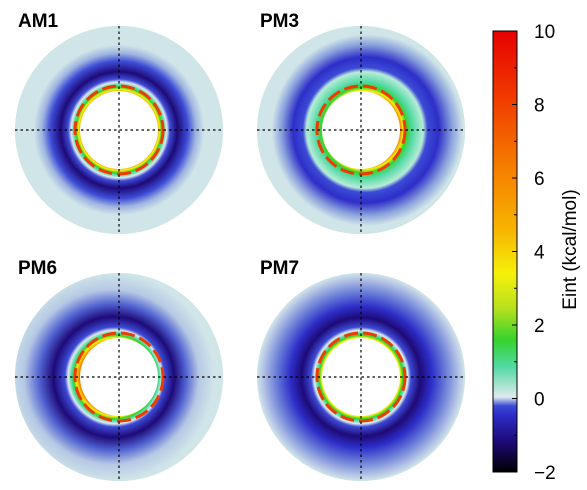  I want to click on colorbar: 10 8 6 4 2 0 −2 Eint (kcal/mol), so click(536, 253).